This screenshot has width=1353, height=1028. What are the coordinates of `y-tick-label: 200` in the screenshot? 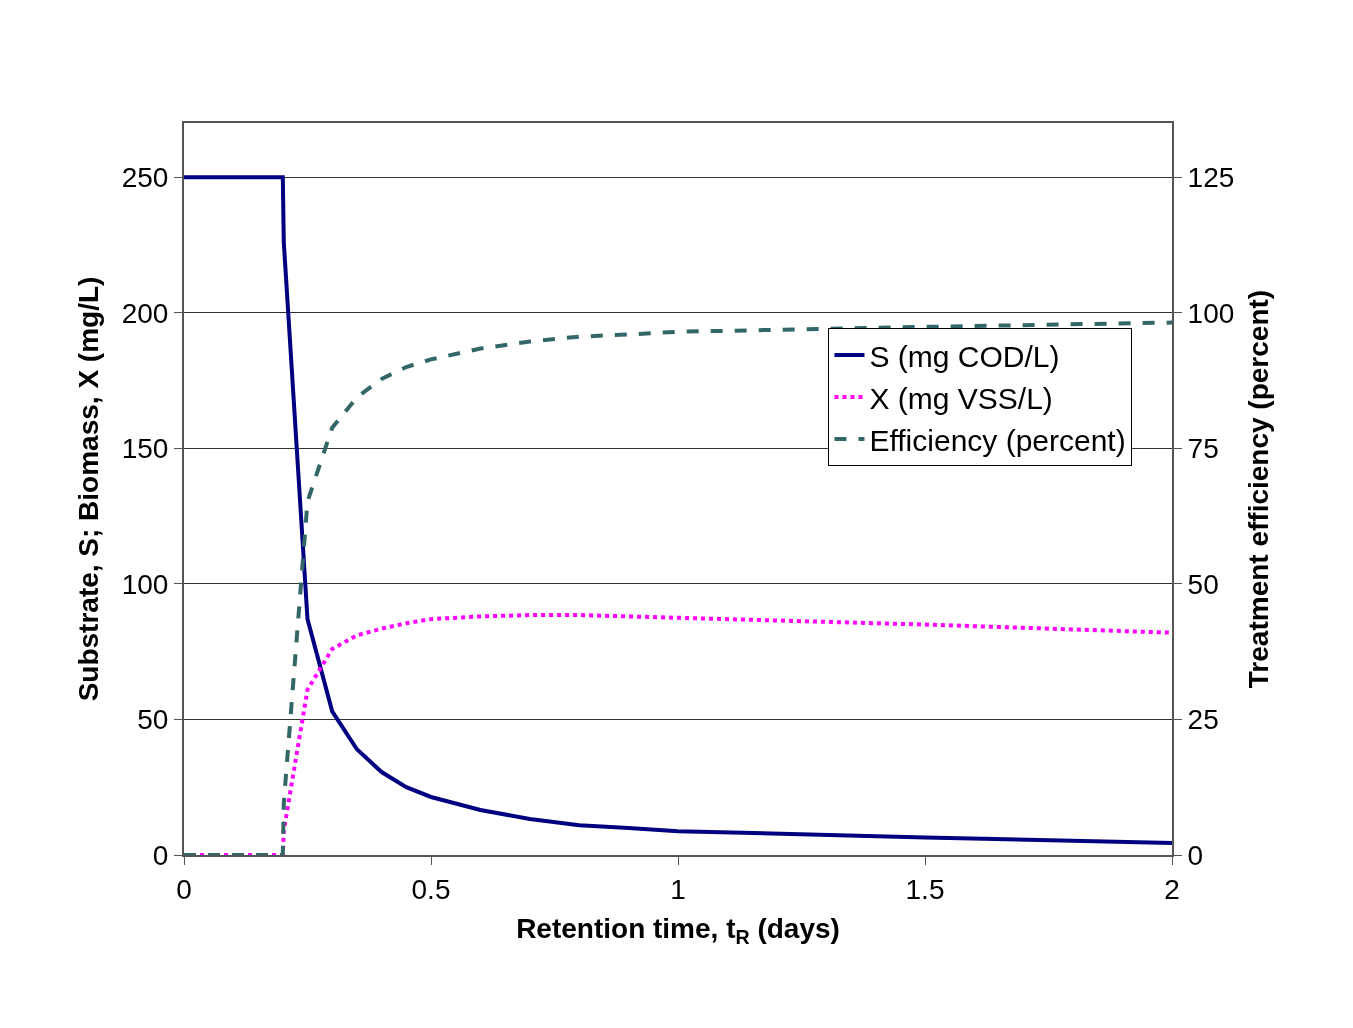 It's located at (145, 313).